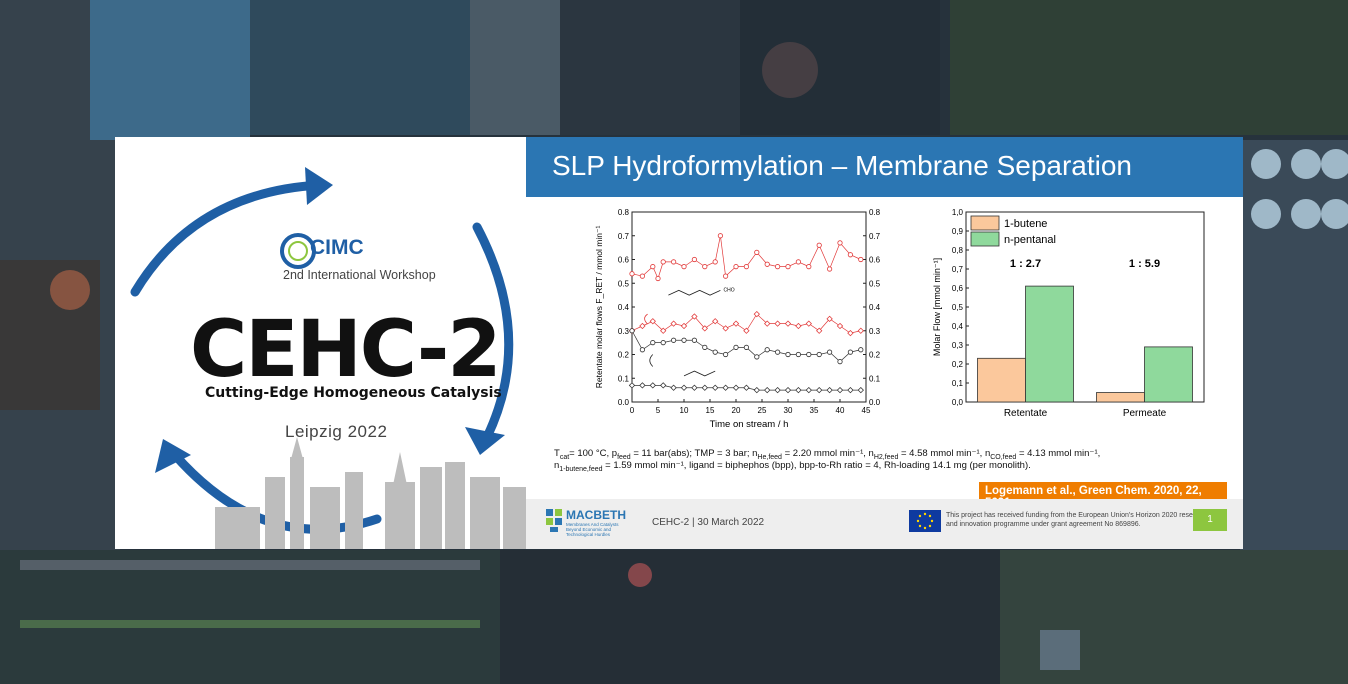 The image size is (1348, 684). What do you see at coordinates (345, 350) in the screenshot?
I see `event-title: CEHC-2` at bounding box center [345, 350].